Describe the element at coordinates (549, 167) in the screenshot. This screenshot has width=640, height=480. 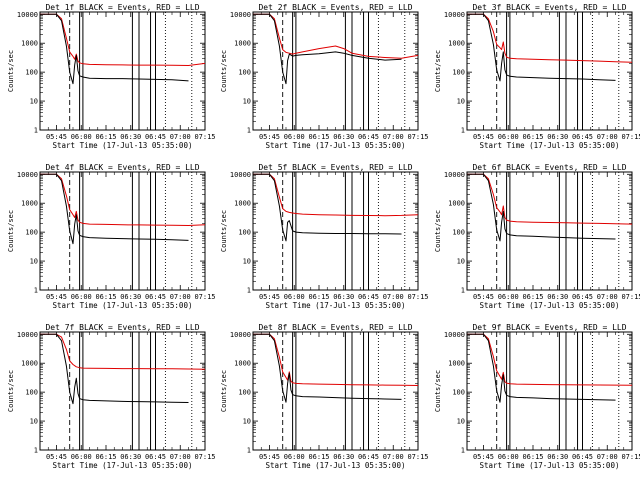
I see `panel-title: Det 6f BLACK = Events, RED = LLD` at that location.